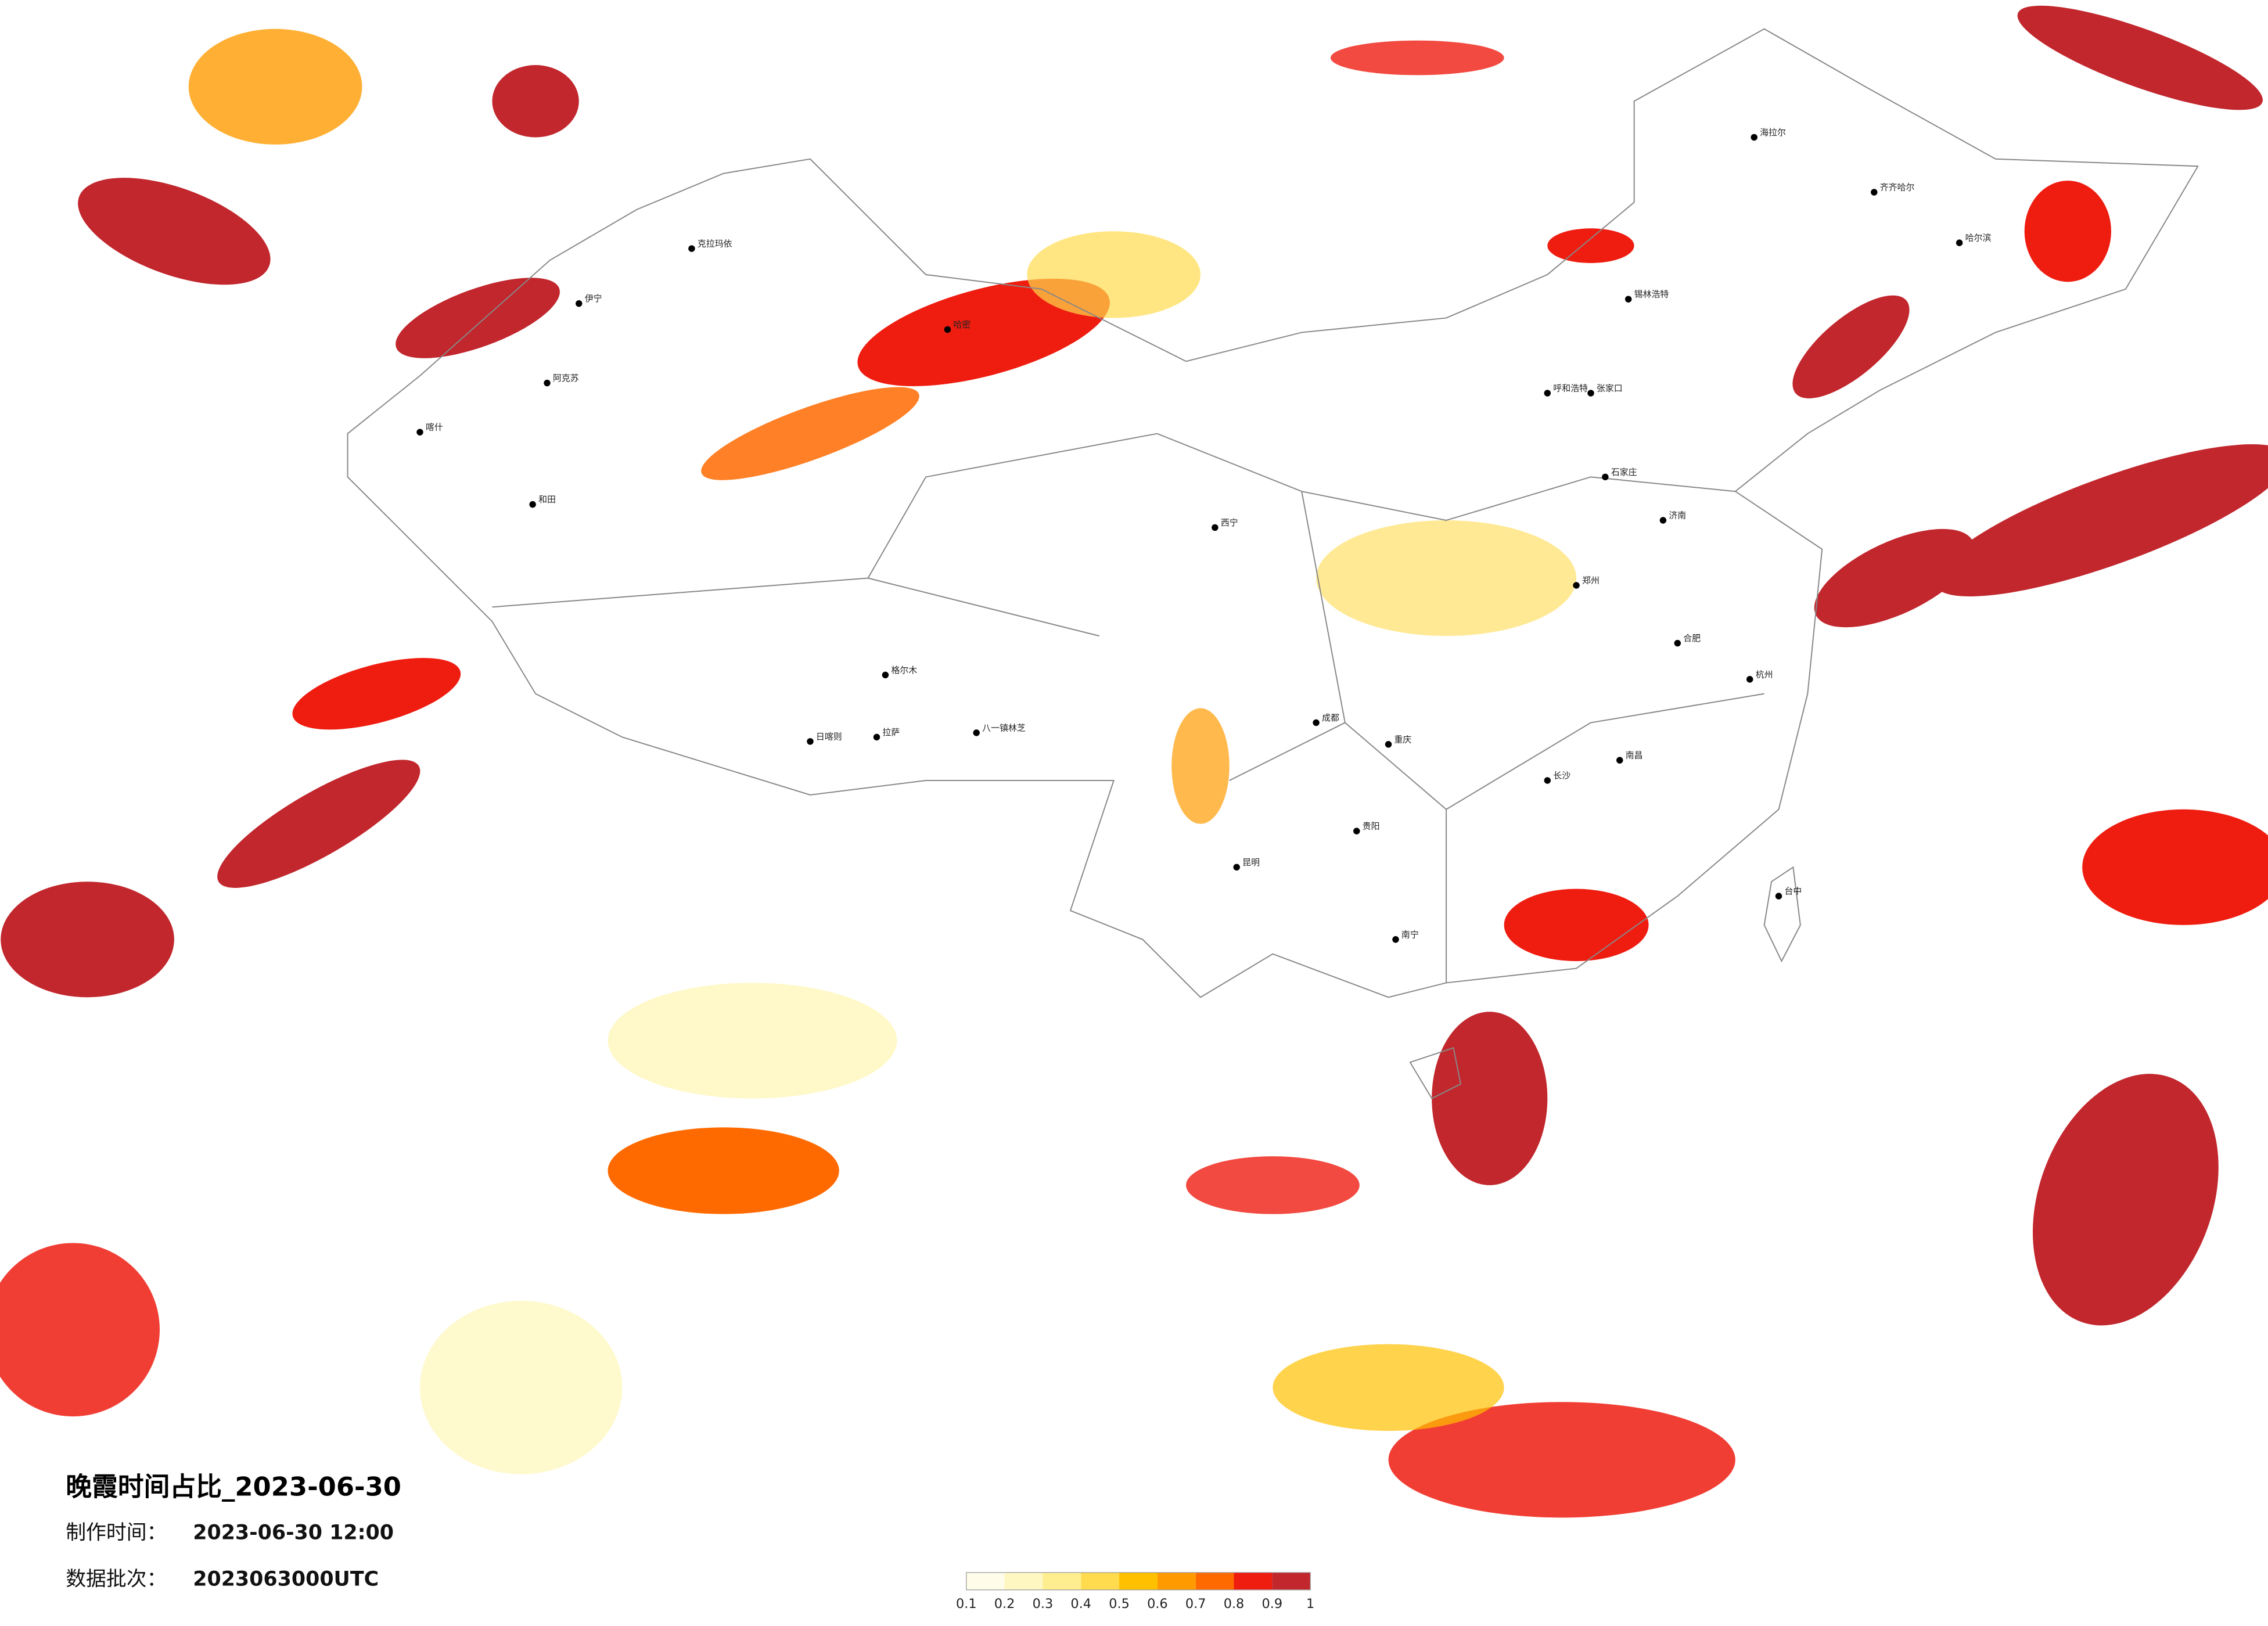  What do you see at coordinates (715, 244) in the screenshot?
I see `city-label: 克拉玛依` at bounding box center [715, 244].